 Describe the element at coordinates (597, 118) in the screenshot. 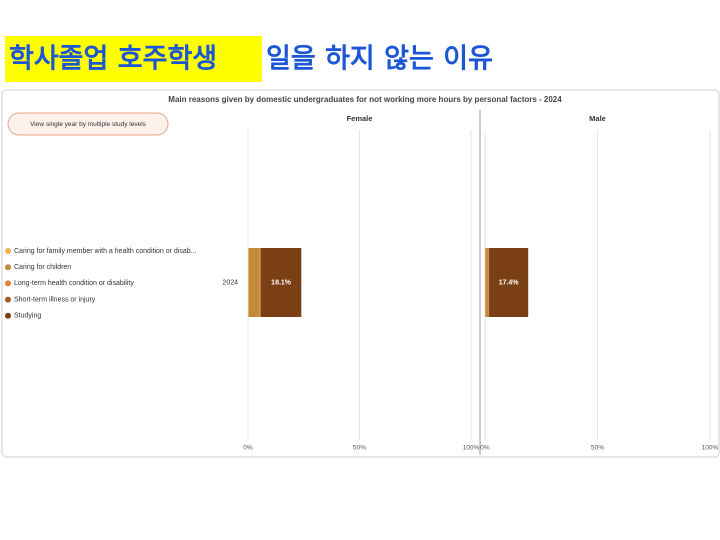

I see `facet-label: Male` at that location.